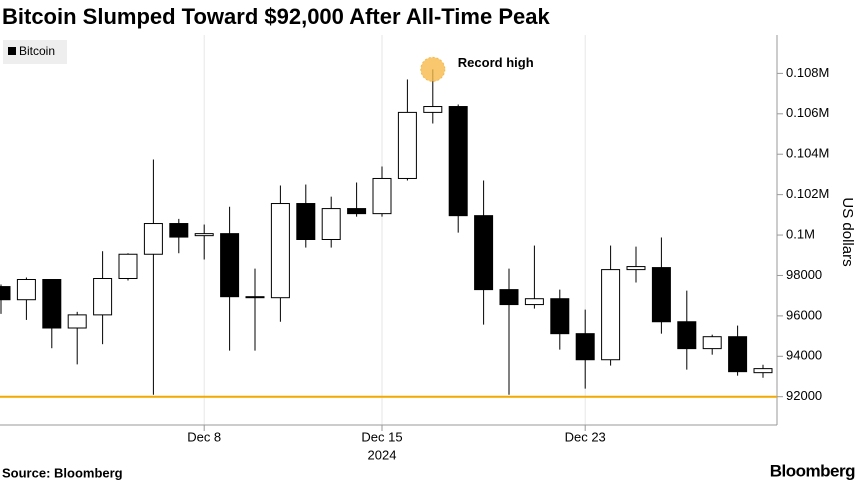 Image resolution: width=860 pixels, height=484 pixels. I want to click on y-tick-label: 98000, so click(804, 274).